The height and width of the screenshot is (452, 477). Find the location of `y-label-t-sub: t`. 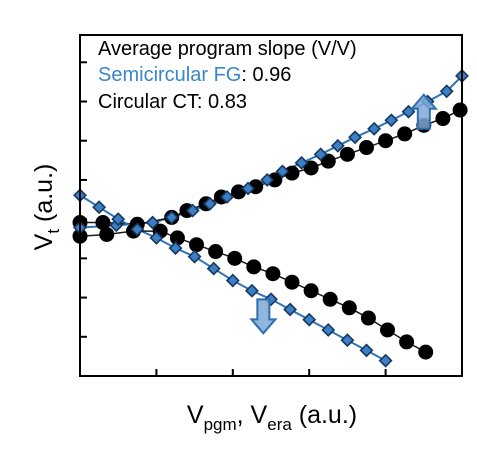

y-label-t-sub: t is located at coordinates (53, 231).